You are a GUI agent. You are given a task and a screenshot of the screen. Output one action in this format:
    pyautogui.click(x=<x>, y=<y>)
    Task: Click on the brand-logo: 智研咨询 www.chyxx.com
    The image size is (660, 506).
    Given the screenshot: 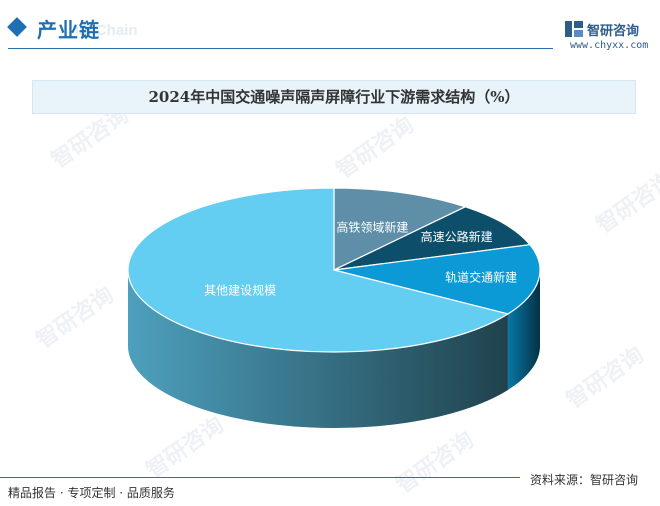 What is the action you would take?
    pyautogui.click(x=612, y=35)
    